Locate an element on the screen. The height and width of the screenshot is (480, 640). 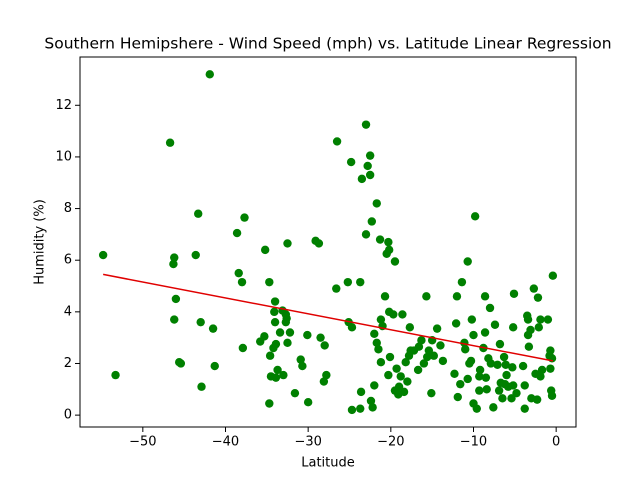
x-tick-label: −20 is located at coordinates (390, 442).